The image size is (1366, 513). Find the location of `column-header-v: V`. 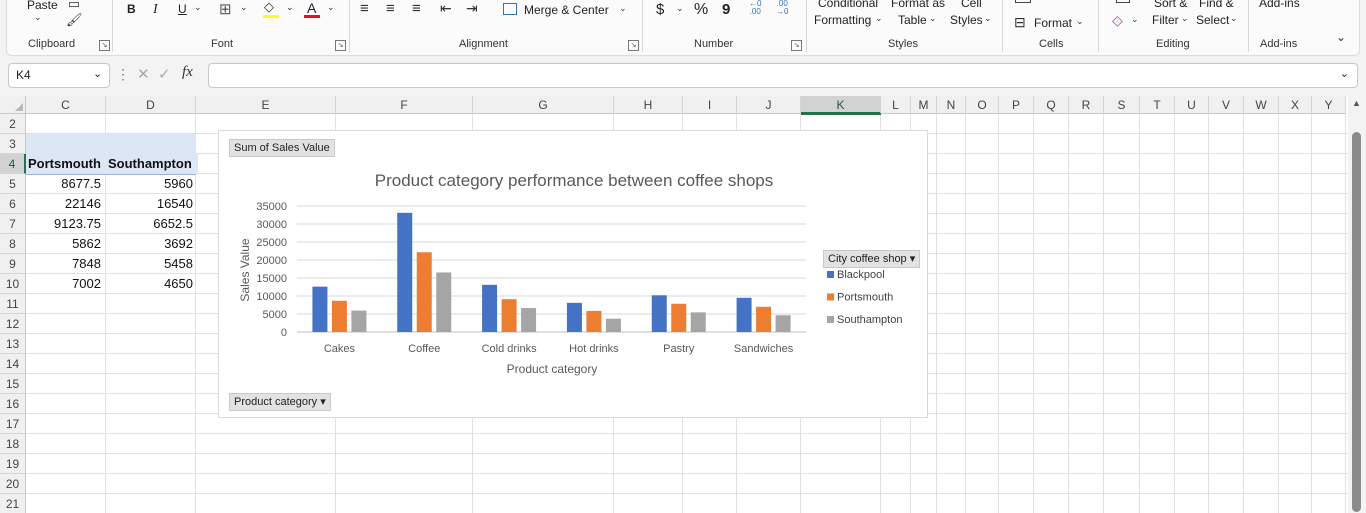

column-header-v: V is located at coordinates (1226, 105).